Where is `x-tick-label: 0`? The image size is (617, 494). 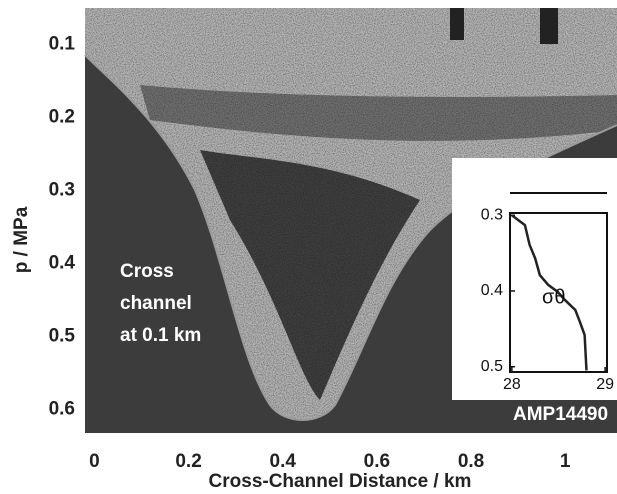
x-tick-label: 0 is located at coordinates (94, 461).